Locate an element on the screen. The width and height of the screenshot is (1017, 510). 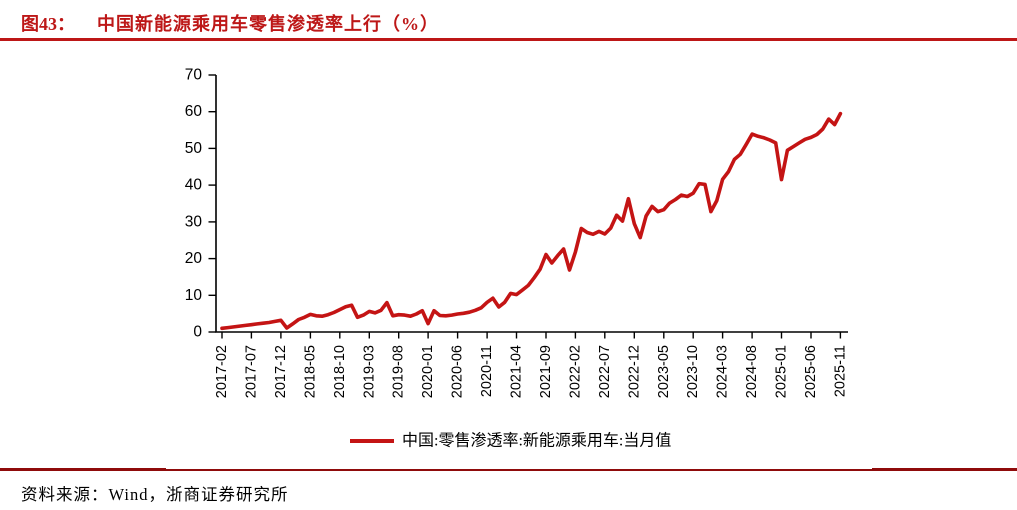
bottom-divider-right-cap is located at coordinates (944, 469).